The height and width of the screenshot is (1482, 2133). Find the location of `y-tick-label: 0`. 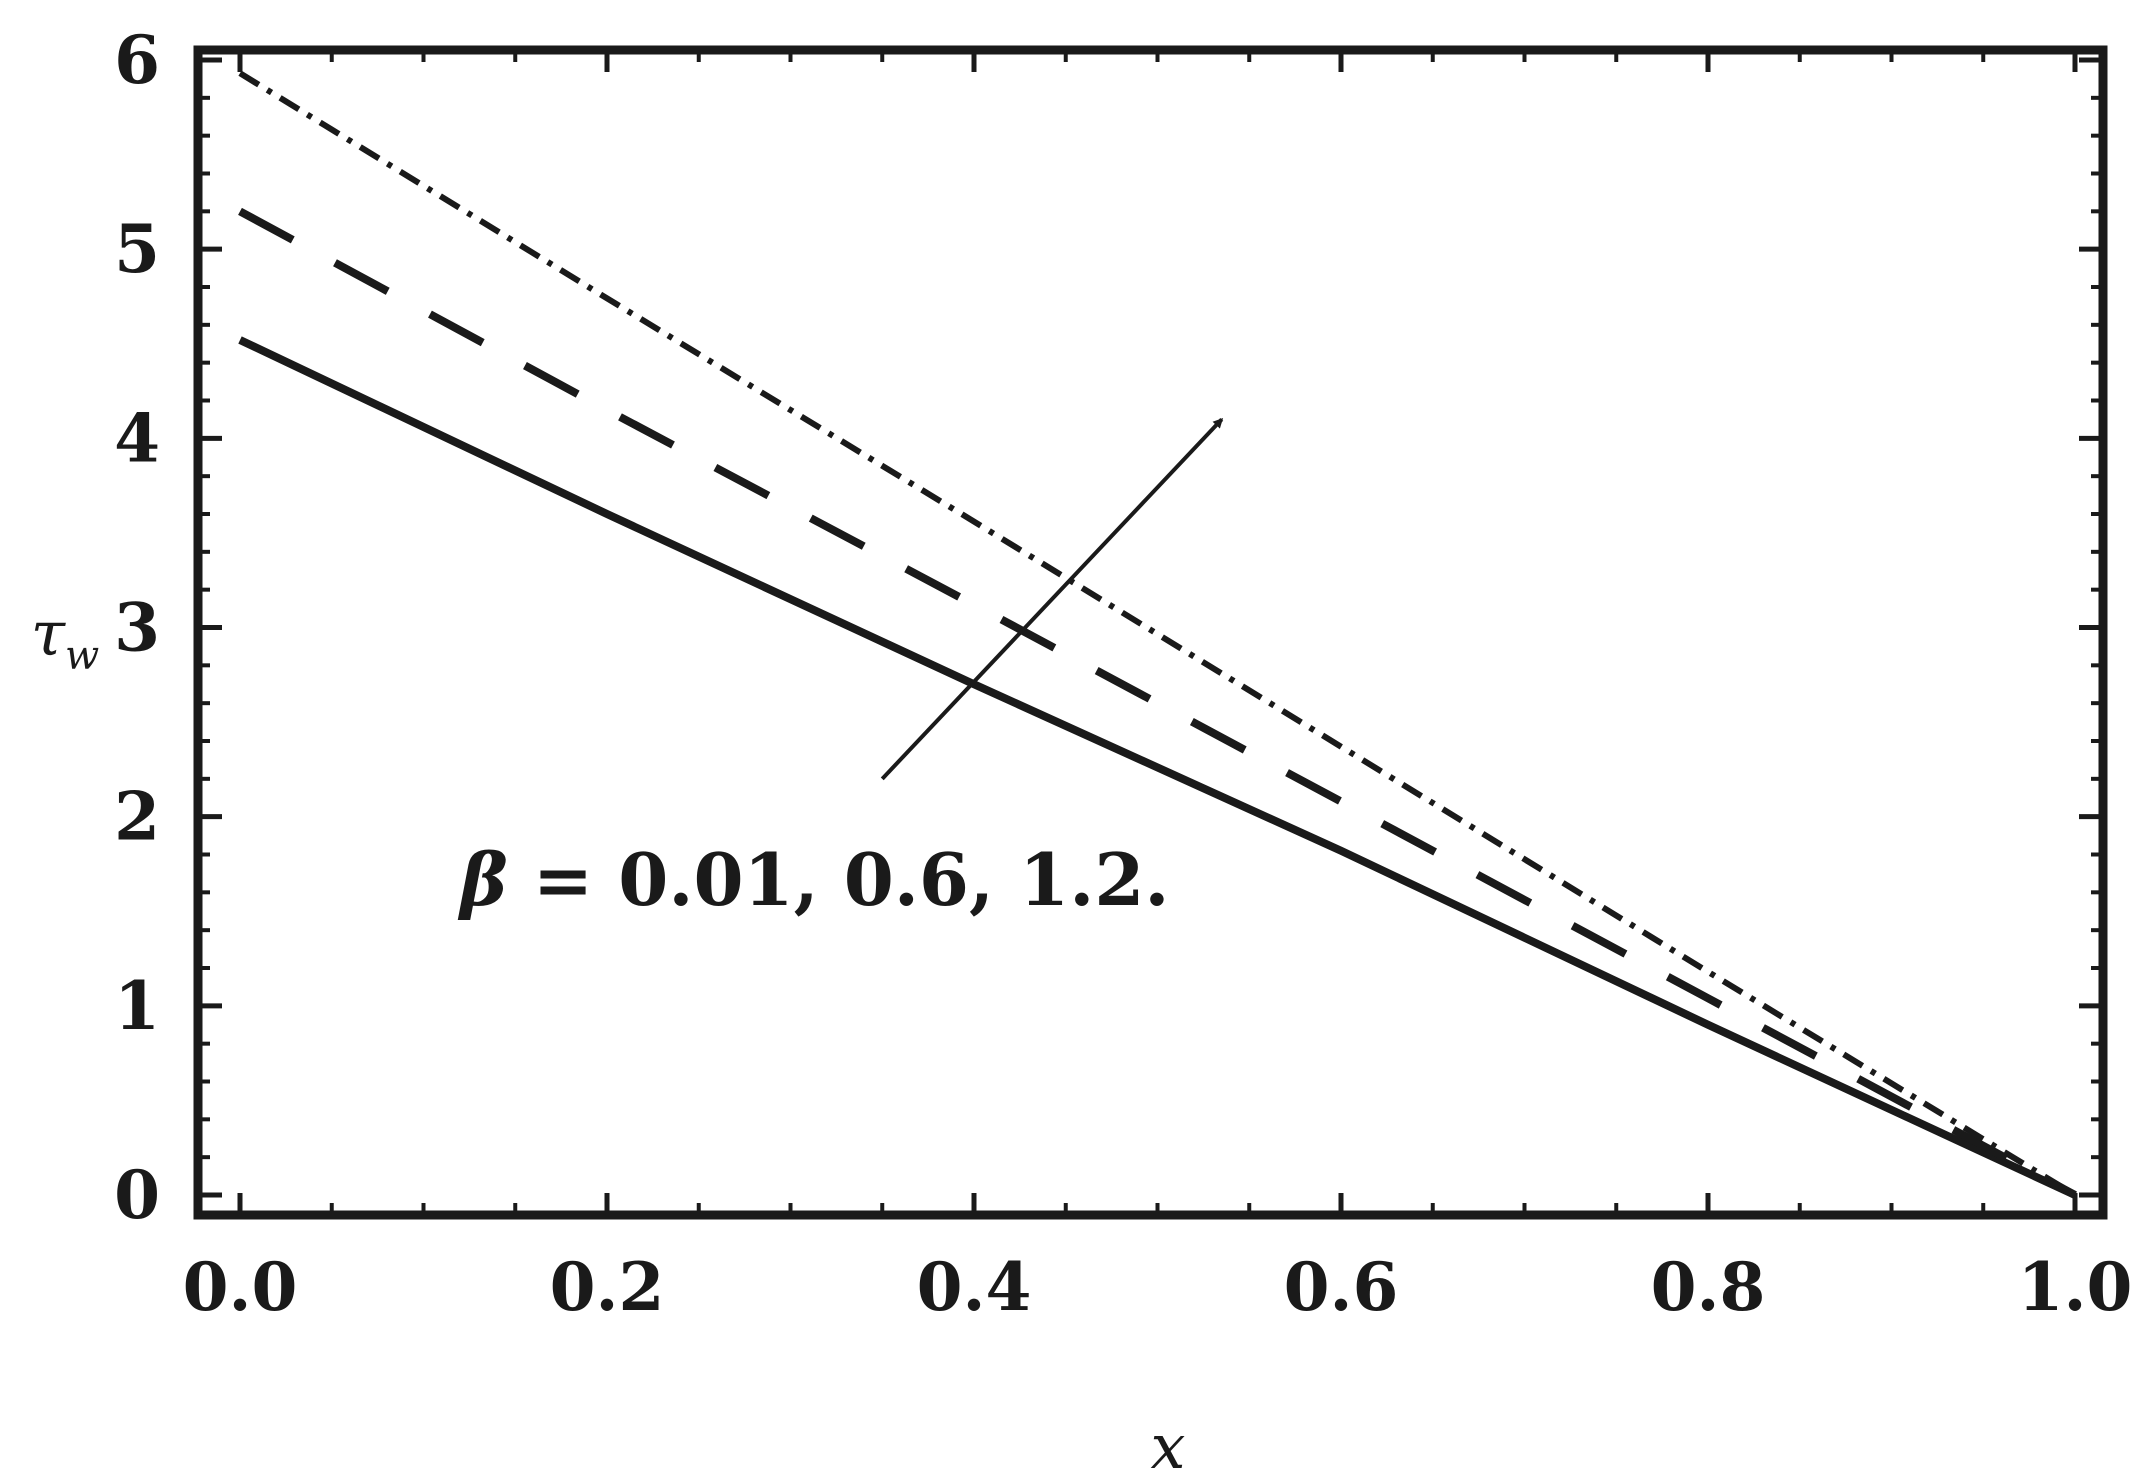

y-tick-label: 0 is located at coordinates (137, 1195).